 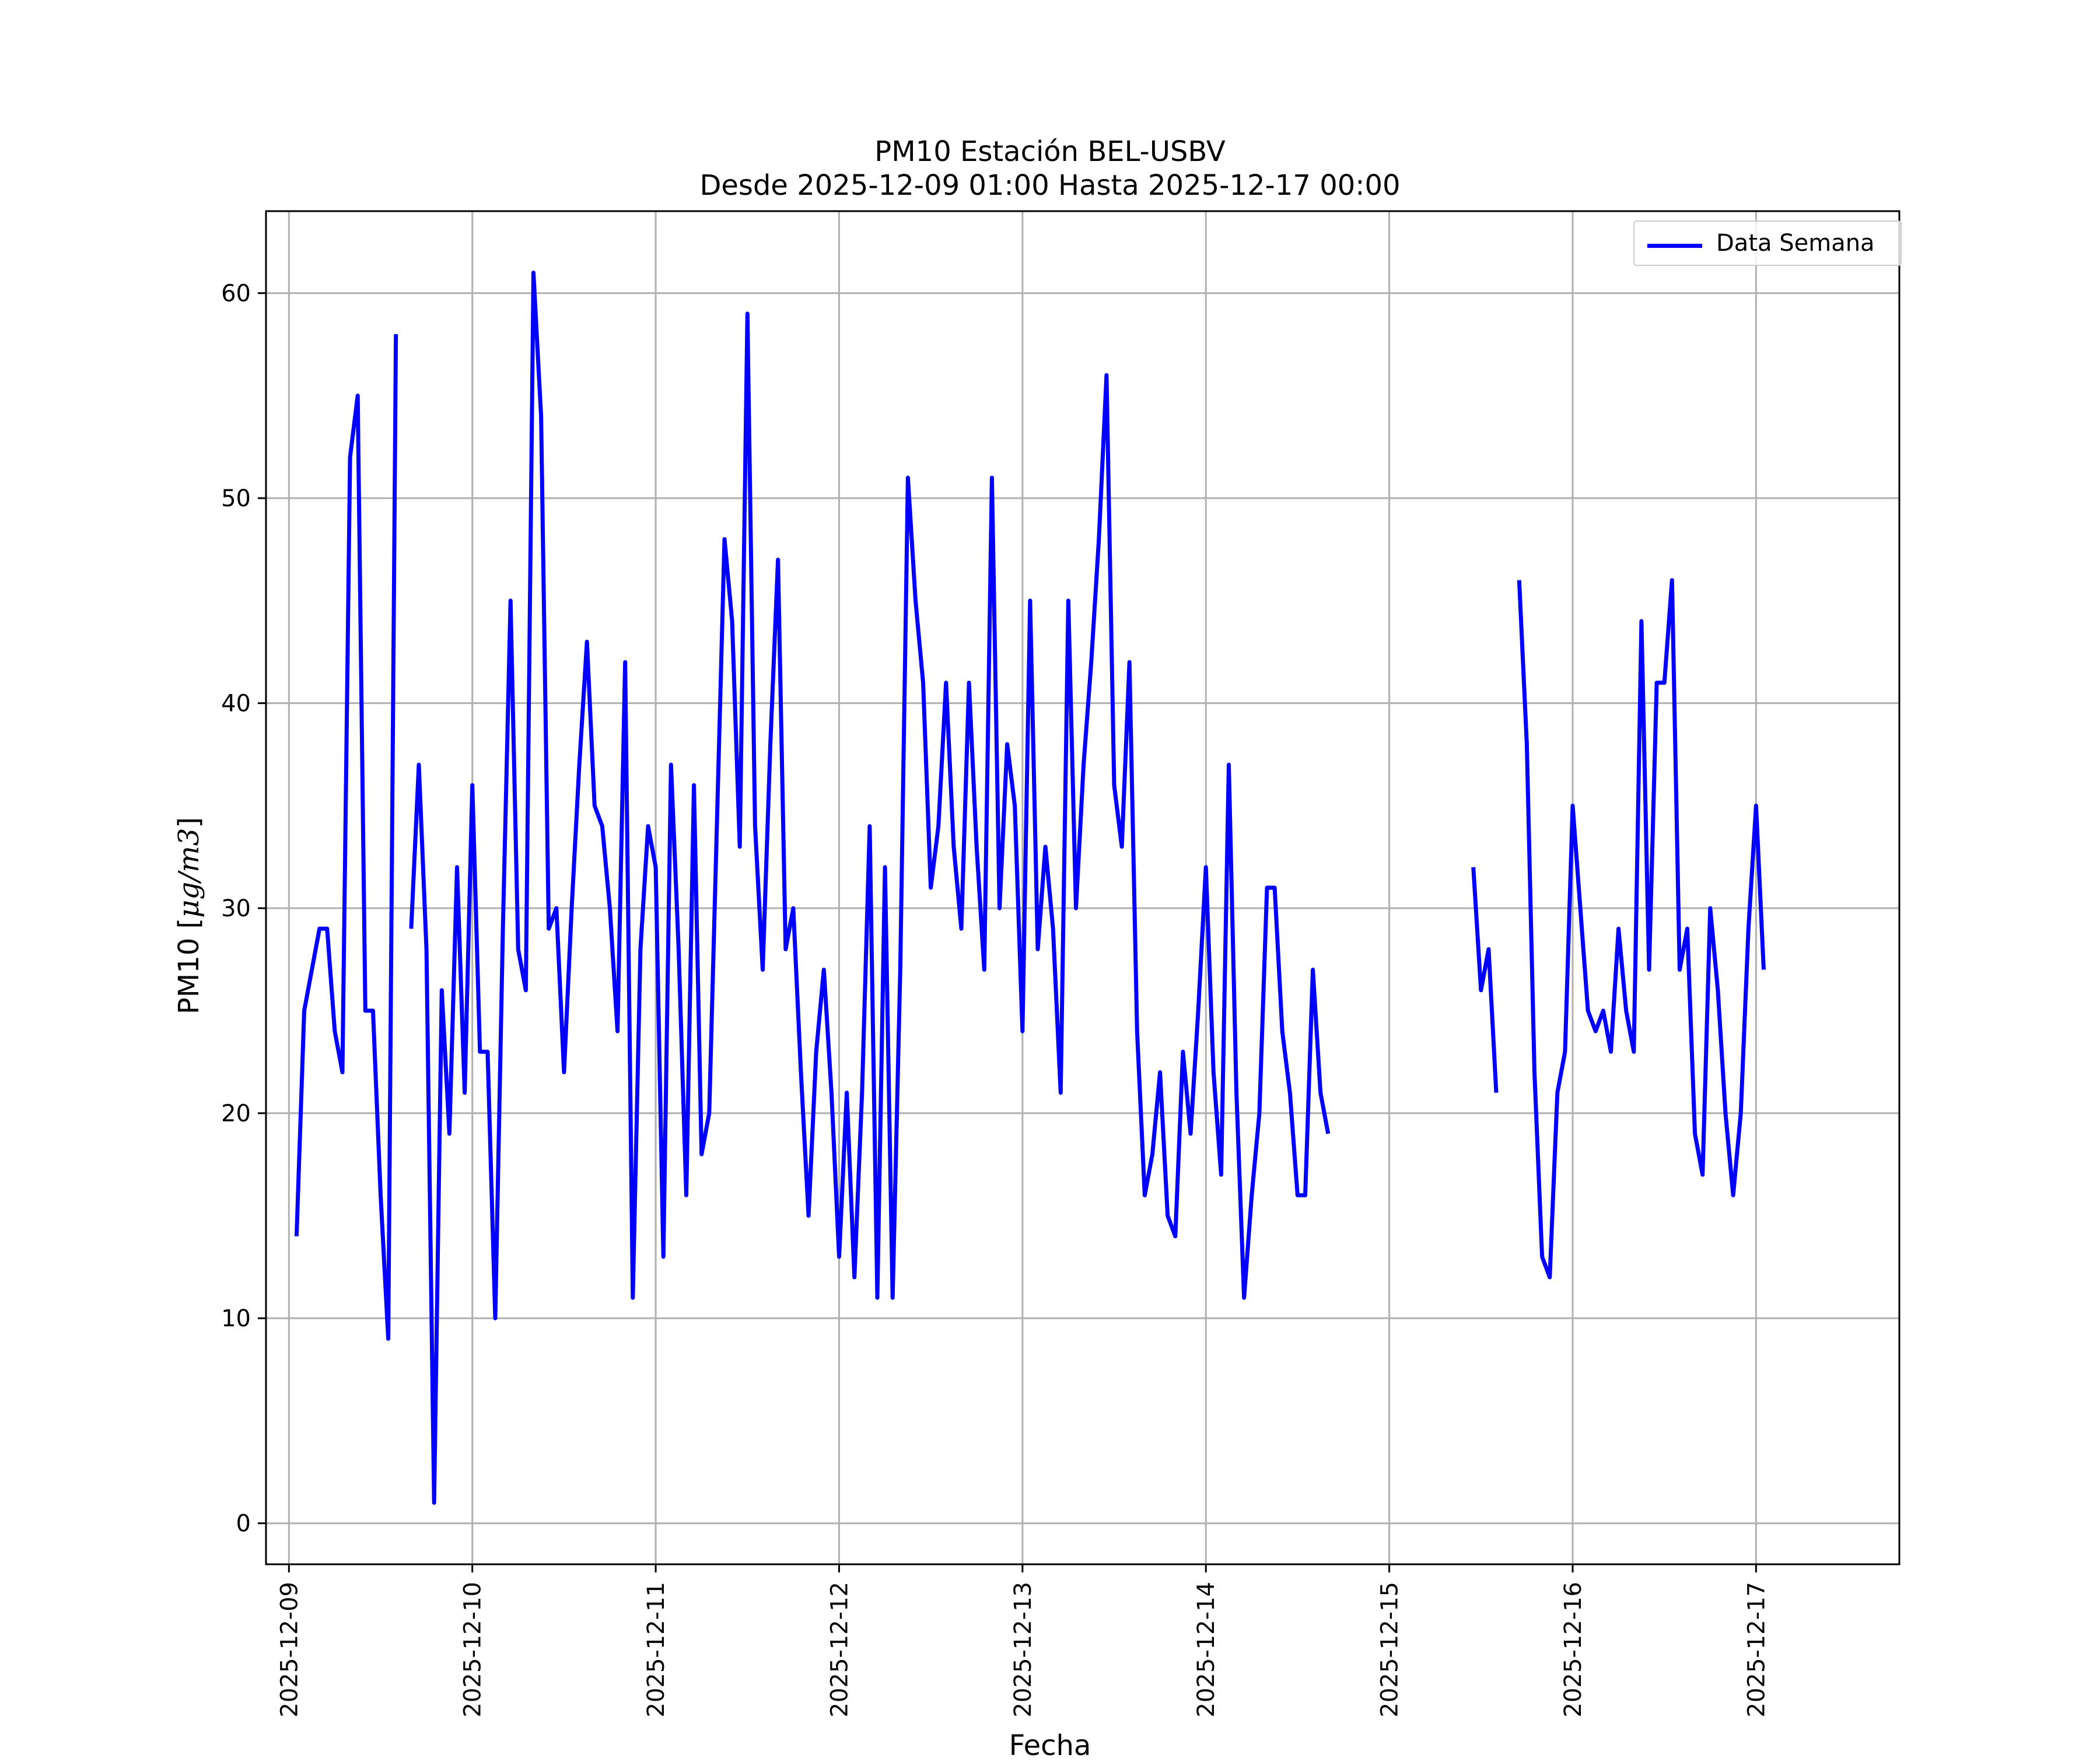 What do you see at coordinates (1756, 1649) in the screenshot?
I see `x-tick-label: 2025-12-17` at bounding box center [1756, 1649].